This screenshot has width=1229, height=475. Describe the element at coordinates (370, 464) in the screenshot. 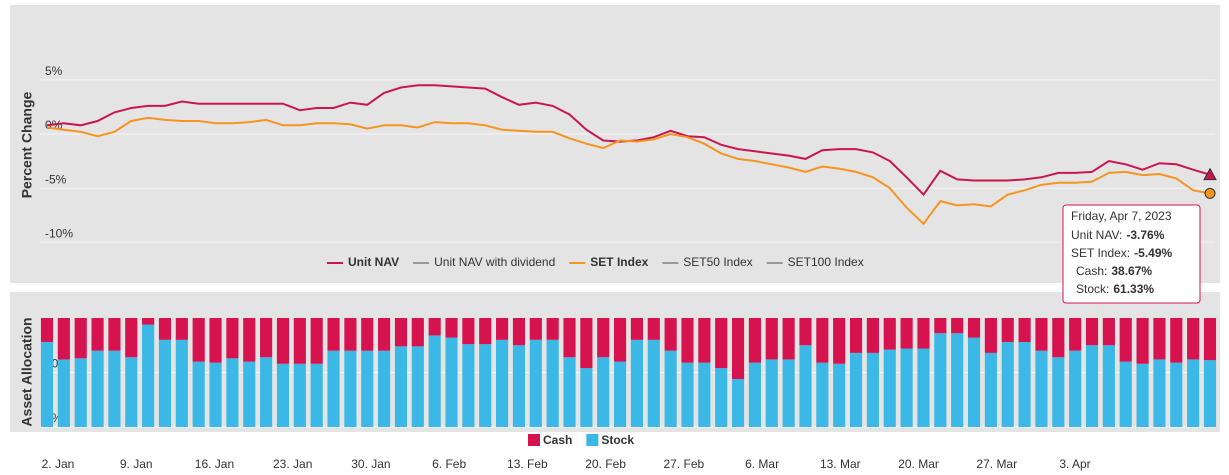

I see `x-tick-label: 30. Jan` at that location.